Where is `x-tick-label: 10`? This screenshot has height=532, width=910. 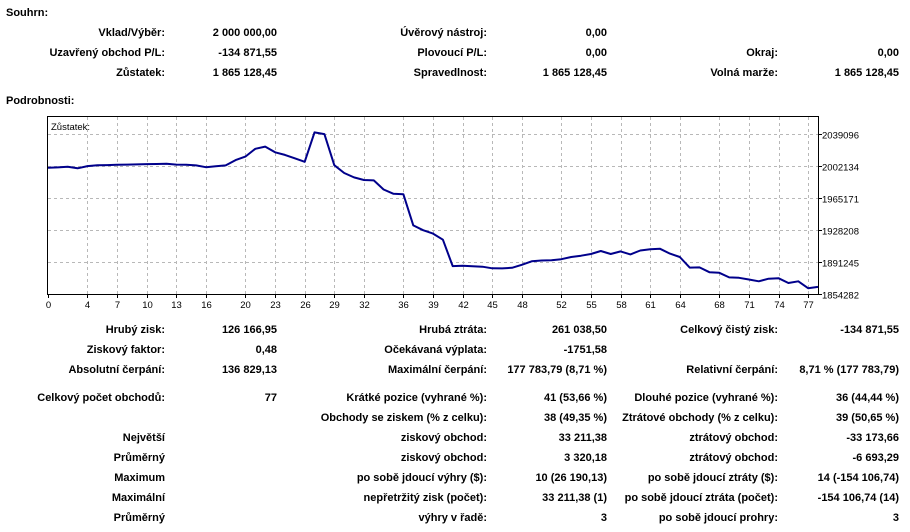 x-tick-label: 10 is located at coordinates (147, 305).